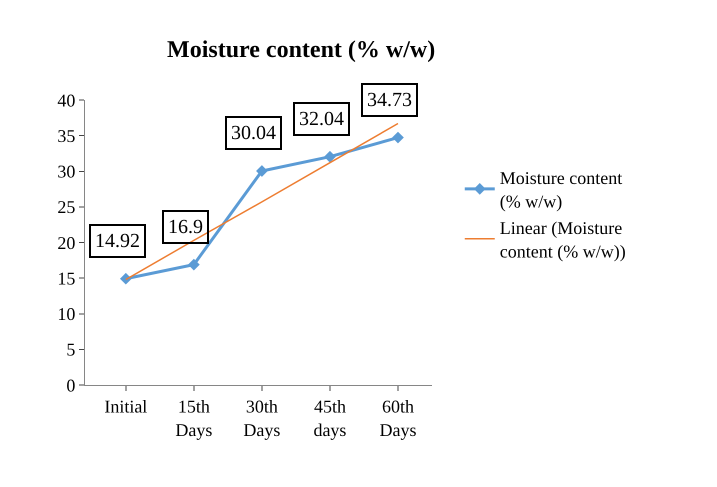 The image size is (717, 487). What do you see at coordinates (66, 172) in the screenshot?
I see `y-tick-label: 30` at bounding box center [66, 172].